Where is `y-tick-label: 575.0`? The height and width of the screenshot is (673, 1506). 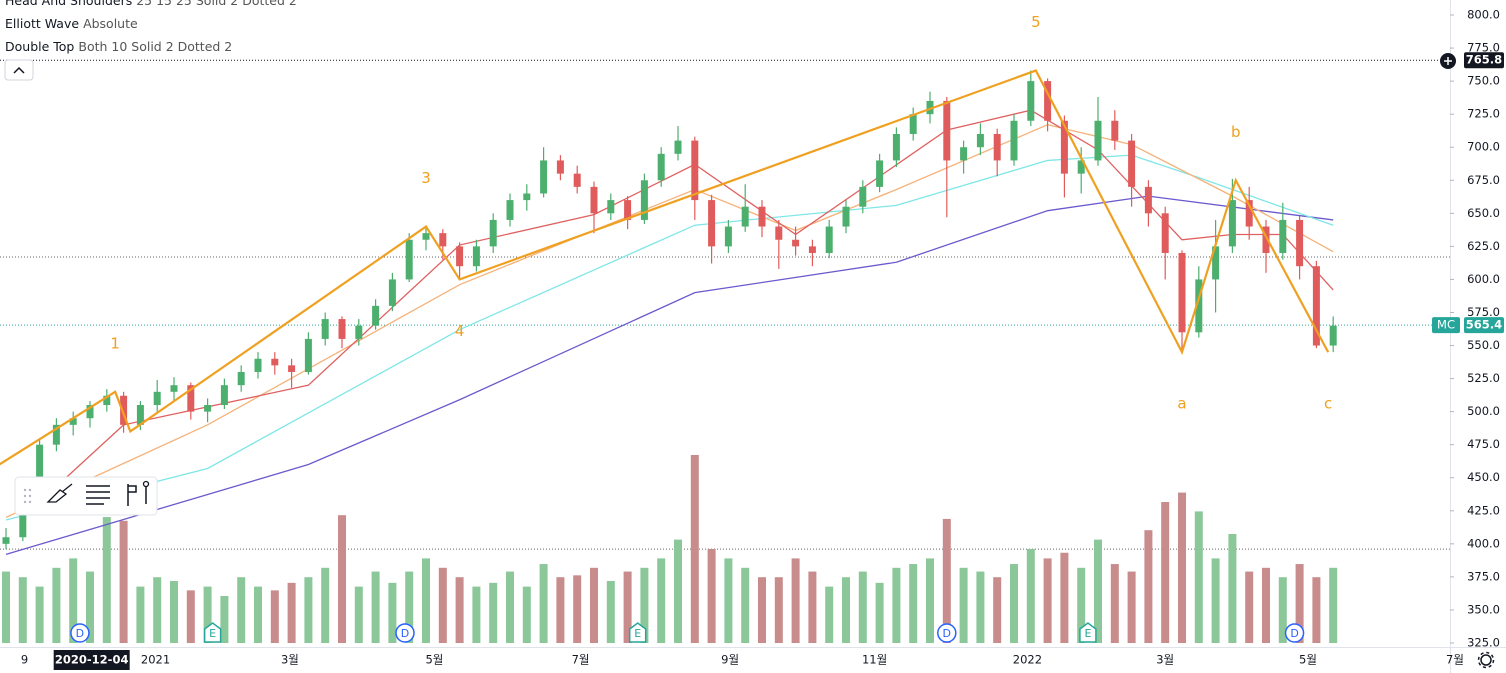
y-tick-label: 575.0 is located at coordinates (1483, 312).